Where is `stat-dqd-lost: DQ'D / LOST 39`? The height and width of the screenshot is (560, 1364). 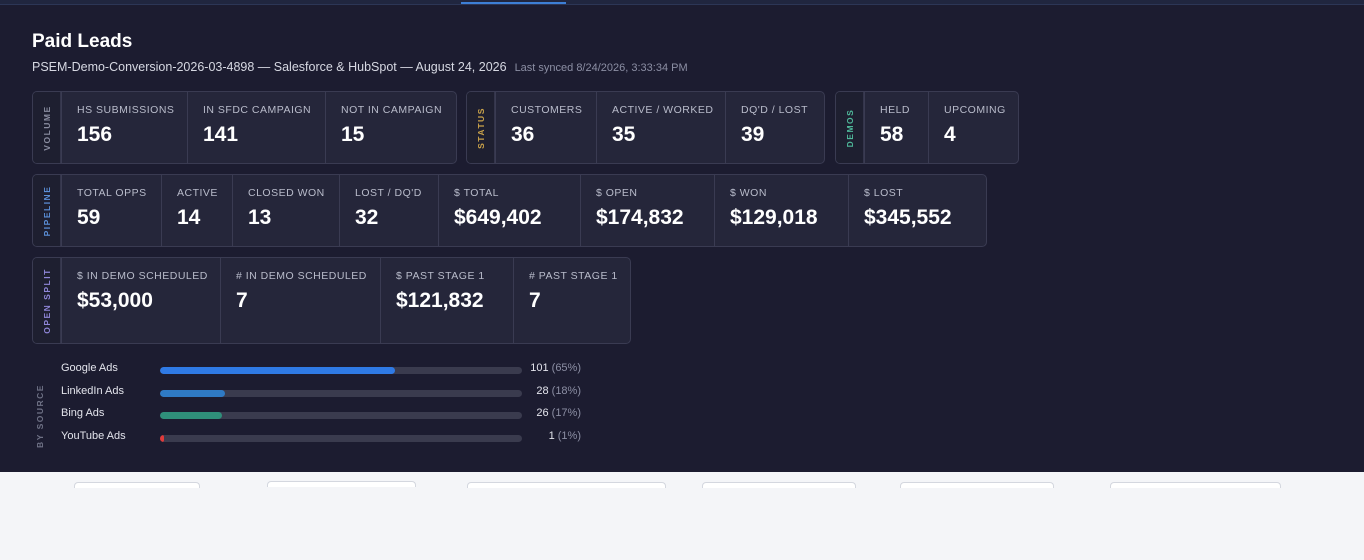
stat-dqd-lost: DQ'D / LOST 39 is located at coordinates (774, 127).